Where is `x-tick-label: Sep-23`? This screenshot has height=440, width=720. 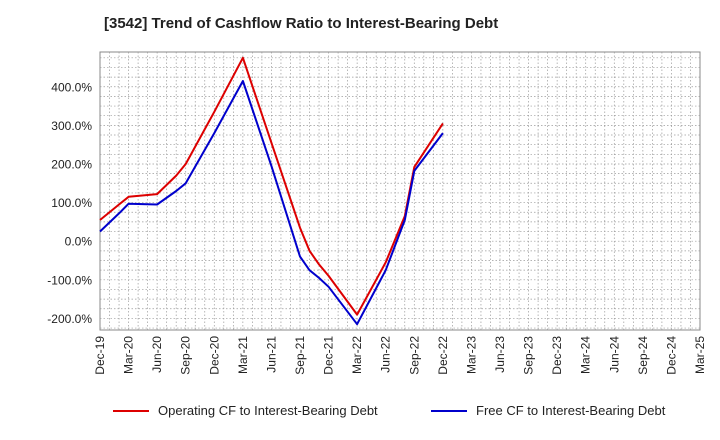 x-tick-label: Sep-23 is located at coordinates (529, 355).